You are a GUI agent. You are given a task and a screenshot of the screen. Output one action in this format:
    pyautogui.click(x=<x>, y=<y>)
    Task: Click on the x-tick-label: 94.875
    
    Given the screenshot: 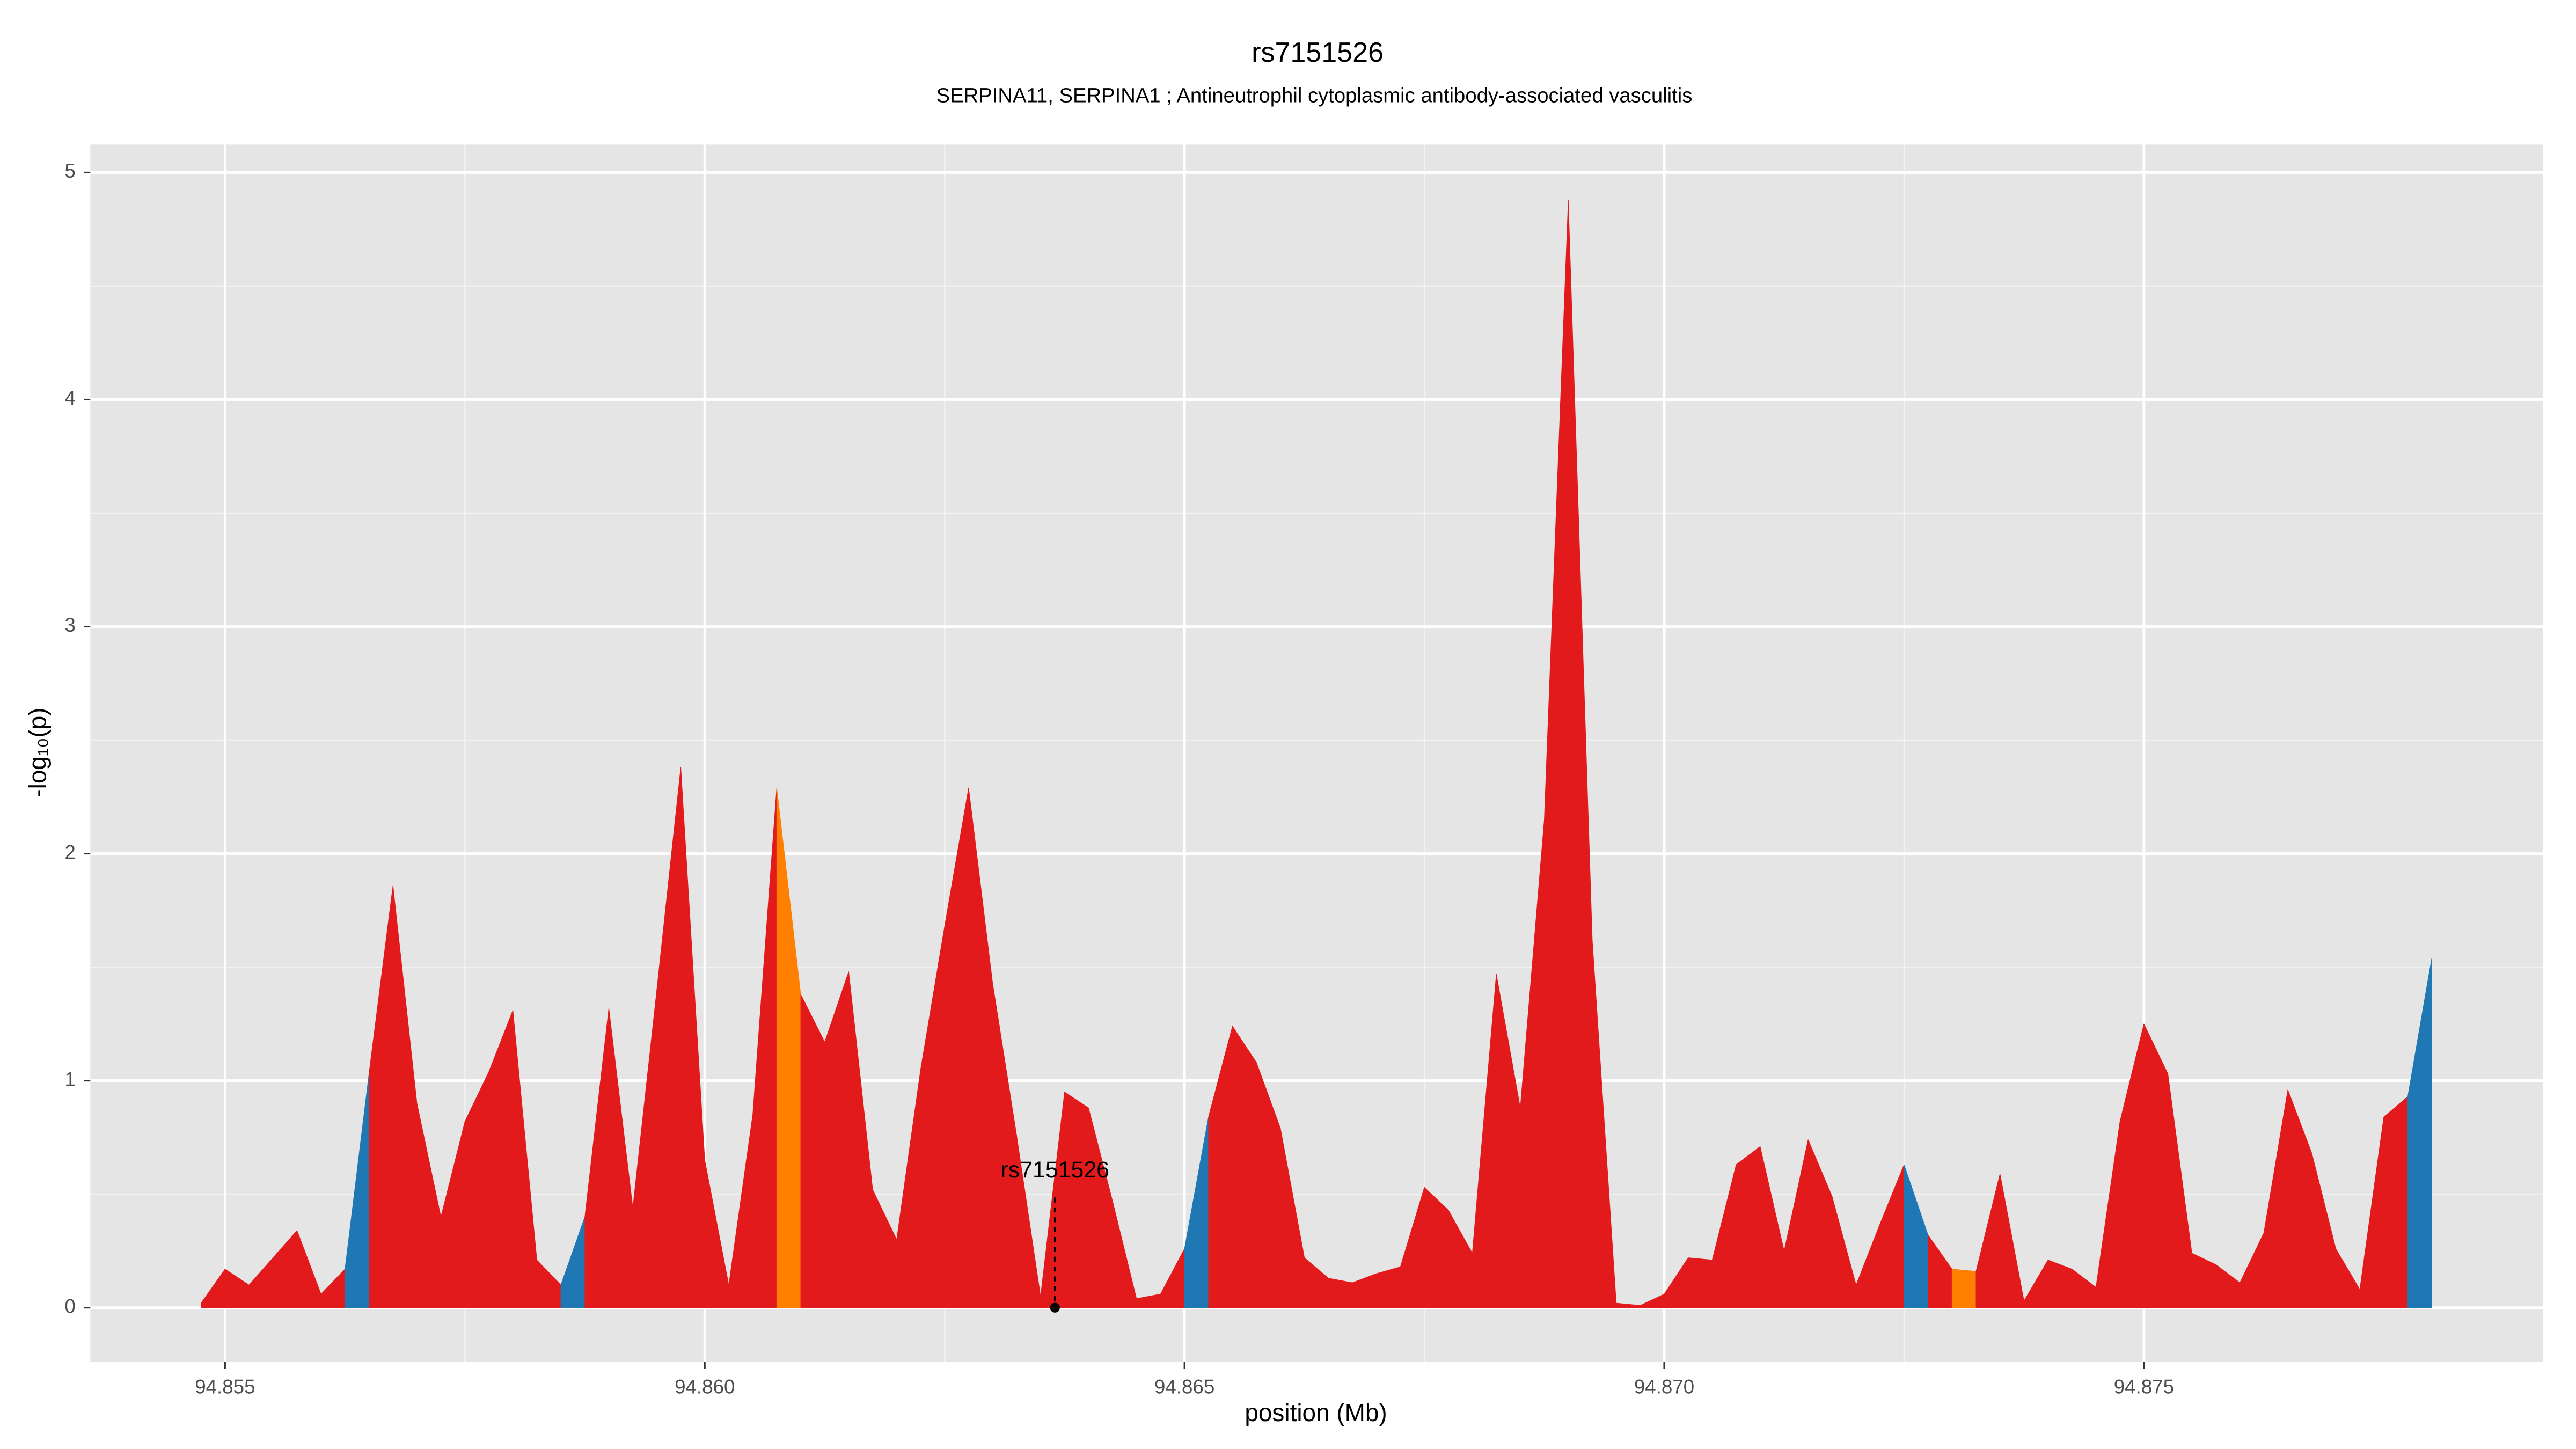 What is the action you would take?
    pyautogui.click(x=2144, y=1386)
    